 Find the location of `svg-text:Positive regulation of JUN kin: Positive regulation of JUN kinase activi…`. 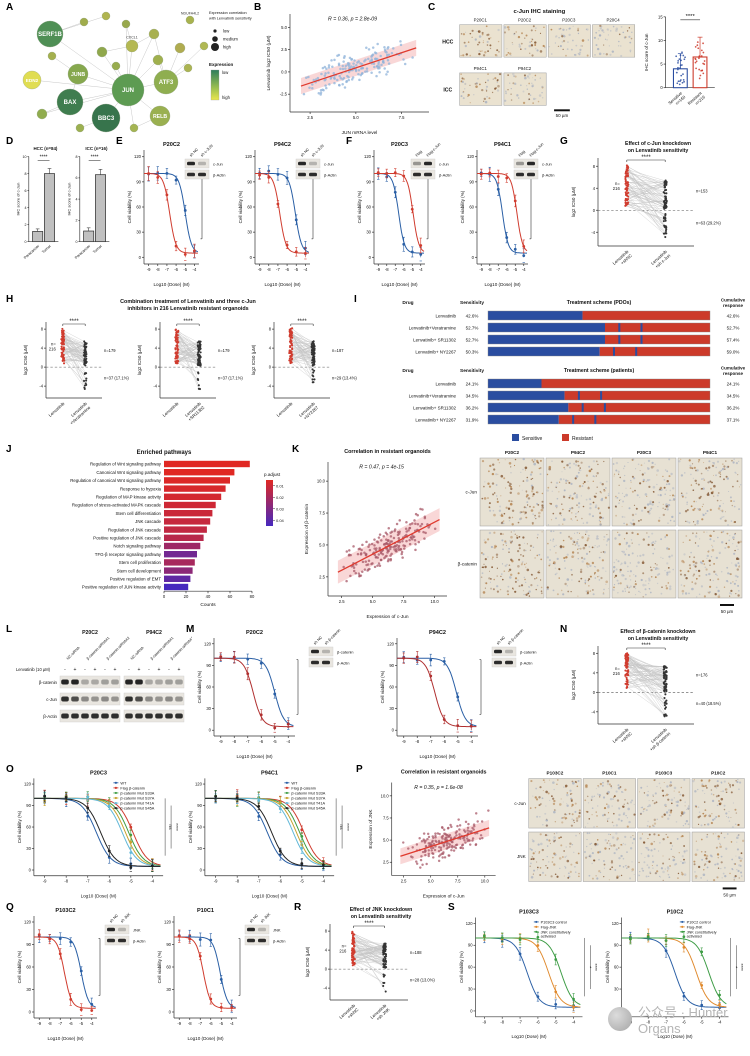

svg-text:Positive regulation of JUN kin: Positive regulation of JUN kinase activi… is located at coordinates (122, 587).